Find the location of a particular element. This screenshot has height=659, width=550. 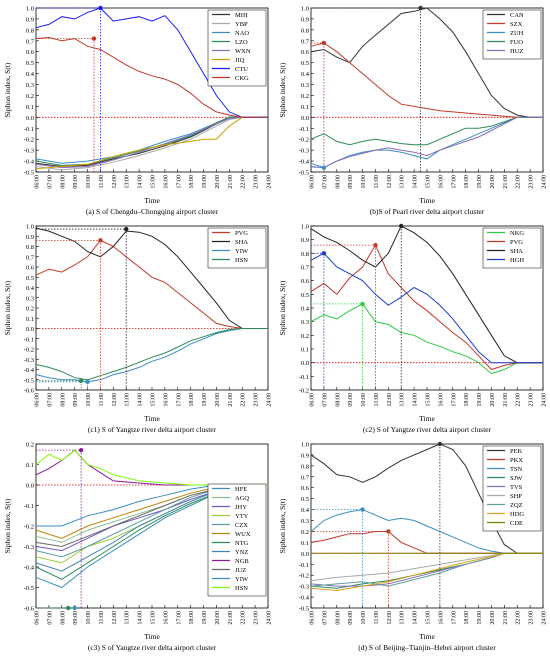

legend-label: TSN is located at coordinates (516, 469).